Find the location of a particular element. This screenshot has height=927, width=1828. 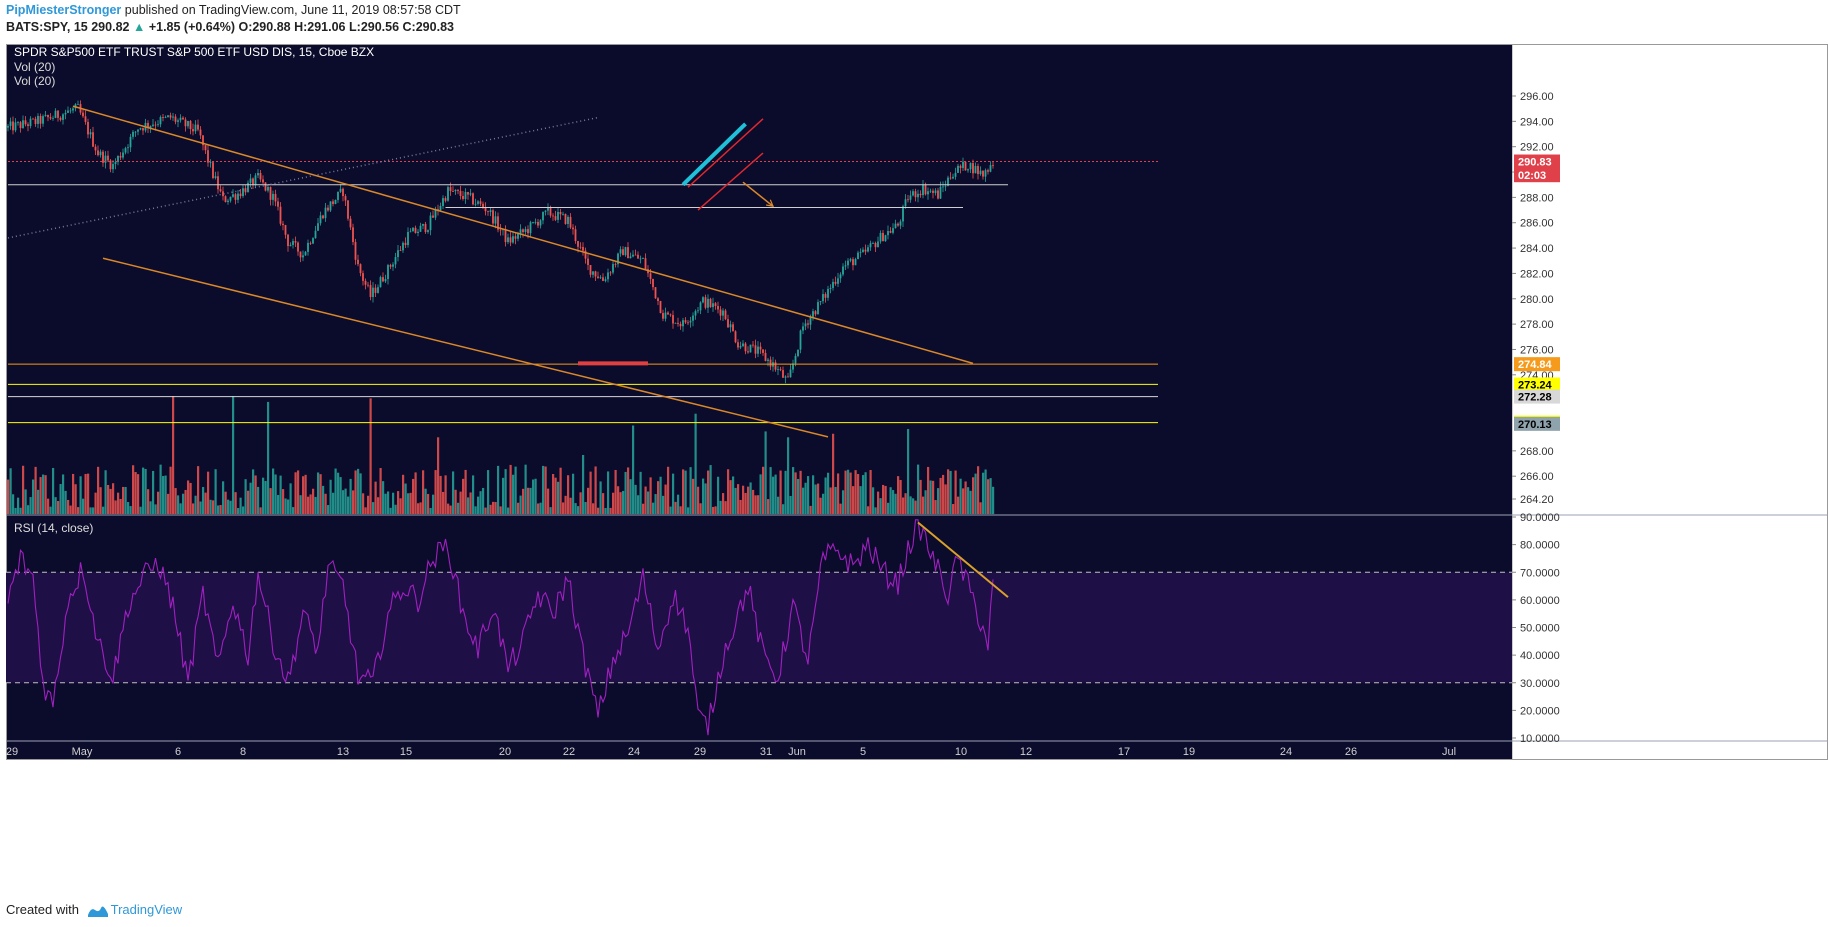

price-tick-label: 276.00 is located at coordinates (1537, 350).